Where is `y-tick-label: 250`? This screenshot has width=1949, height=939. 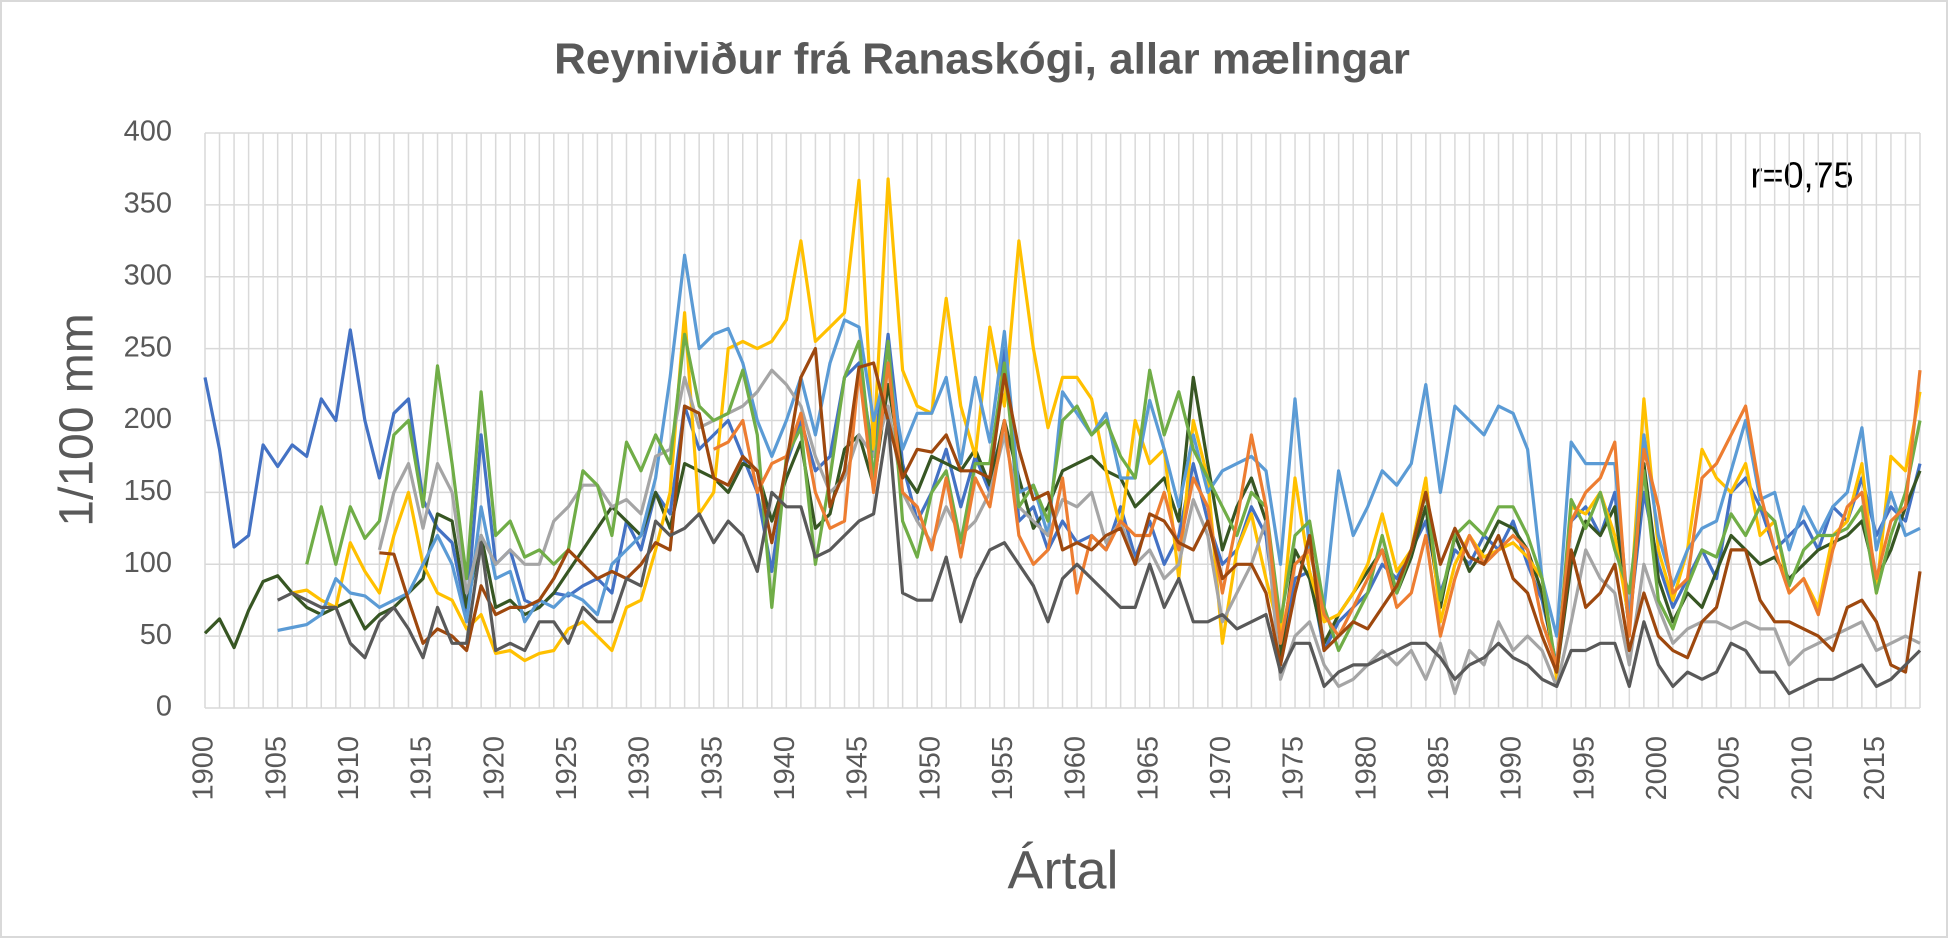
y-tick-label: 250 is located at coordinates (148, 347).